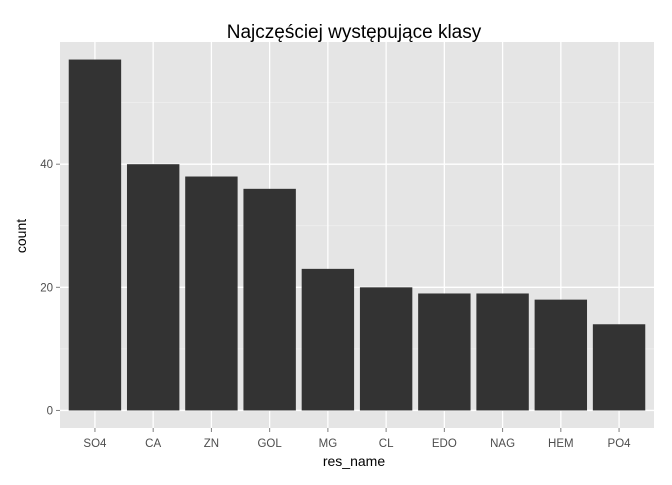 The width and height of the screenshot is (672, 485). I want to click on x-axis-title: res_name, so click(354, 461).